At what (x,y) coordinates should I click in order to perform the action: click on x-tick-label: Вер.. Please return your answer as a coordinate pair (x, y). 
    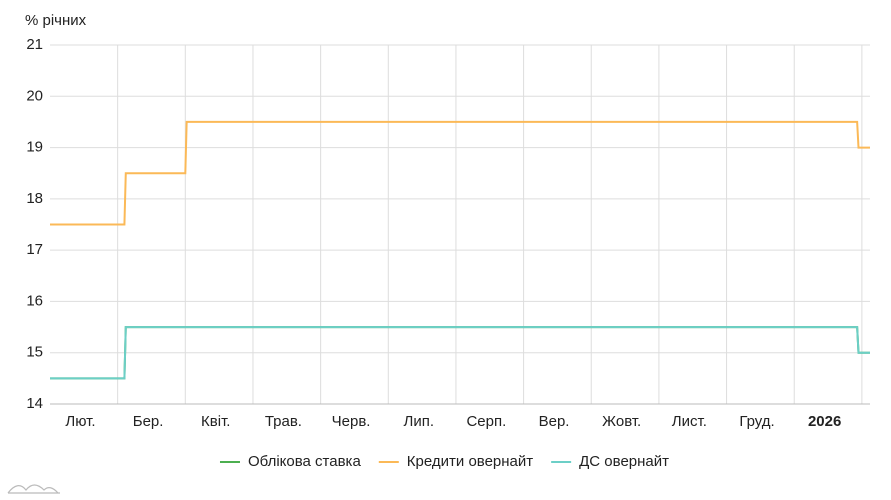
    Looking at the image, I should click on (554, 421).